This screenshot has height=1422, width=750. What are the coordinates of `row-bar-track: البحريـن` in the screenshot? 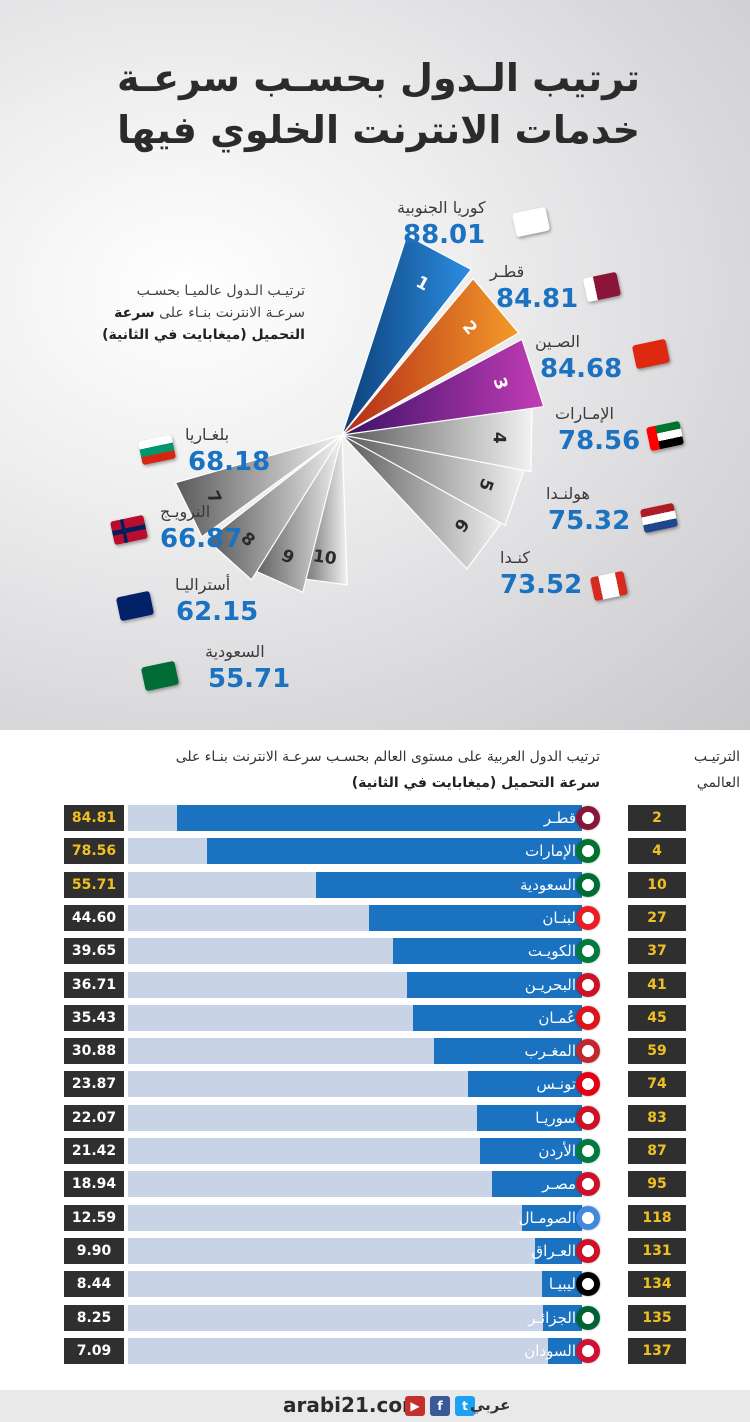 It's located at (355, 984).